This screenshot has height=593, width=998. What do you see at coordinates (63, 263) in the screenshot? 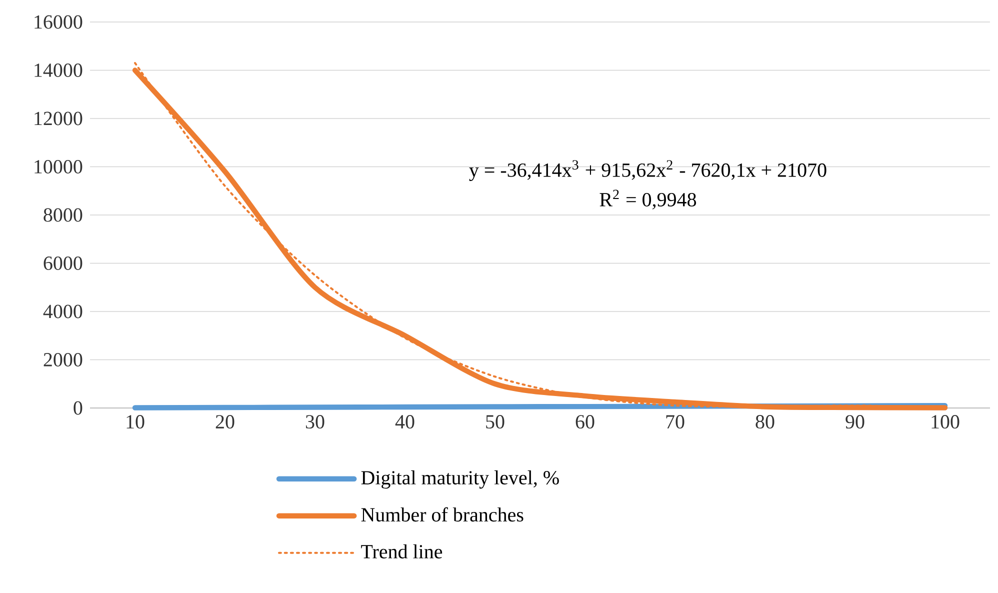
I see `y-tick-label: 6000` at bounding box center [63, 263].